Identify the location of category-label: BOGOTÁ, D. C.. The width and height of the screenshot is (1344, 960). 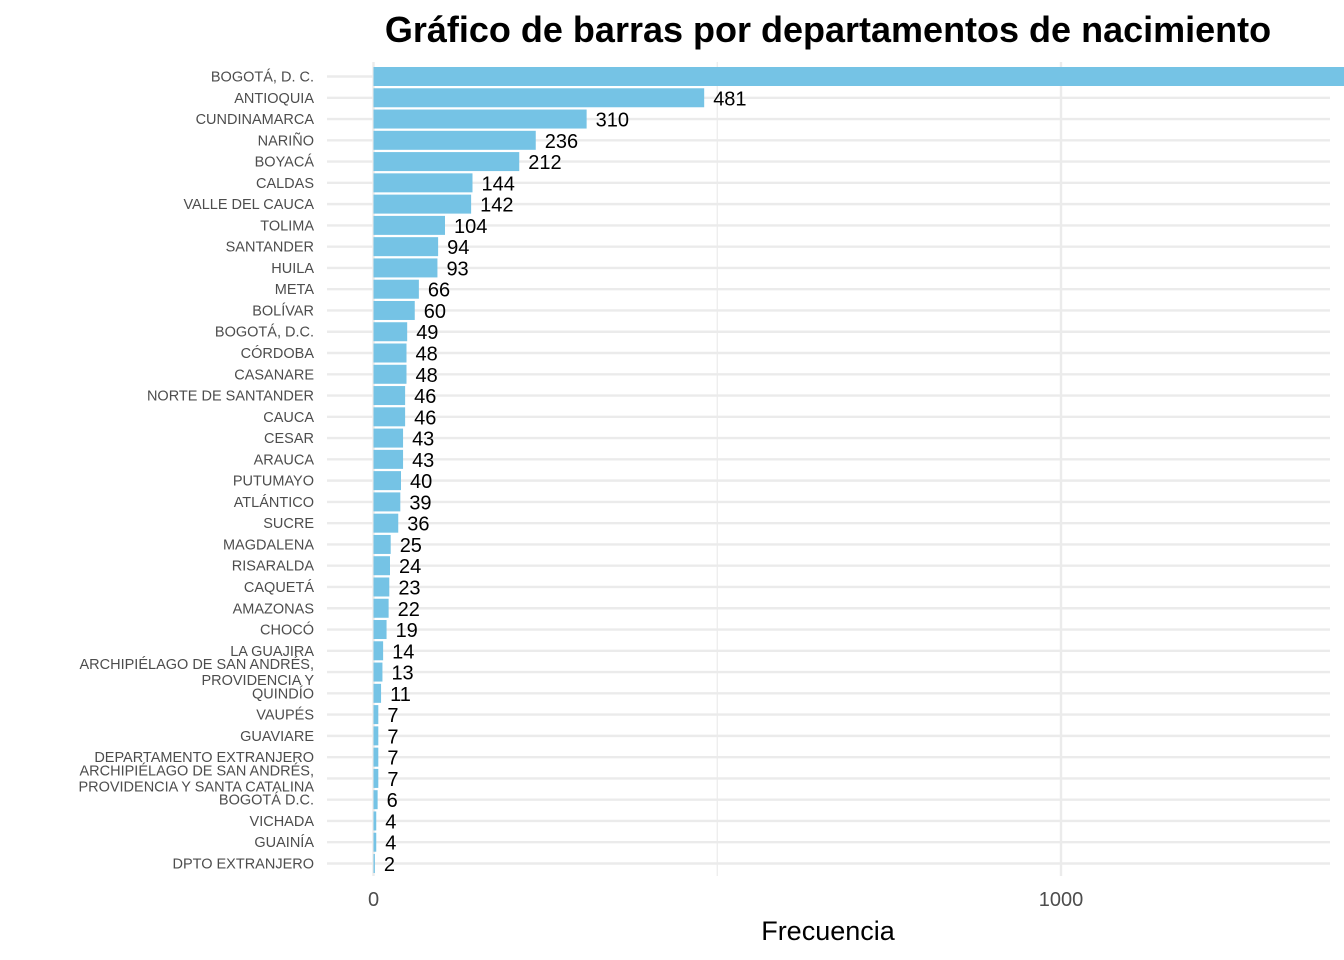
(262, 77).